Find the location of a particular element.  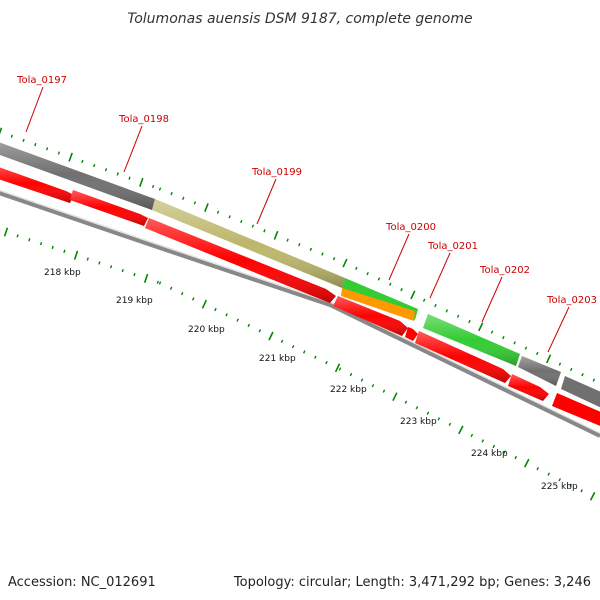

gene-label-tola-0202: Tola_0202 is located at coordinates (504, 270).